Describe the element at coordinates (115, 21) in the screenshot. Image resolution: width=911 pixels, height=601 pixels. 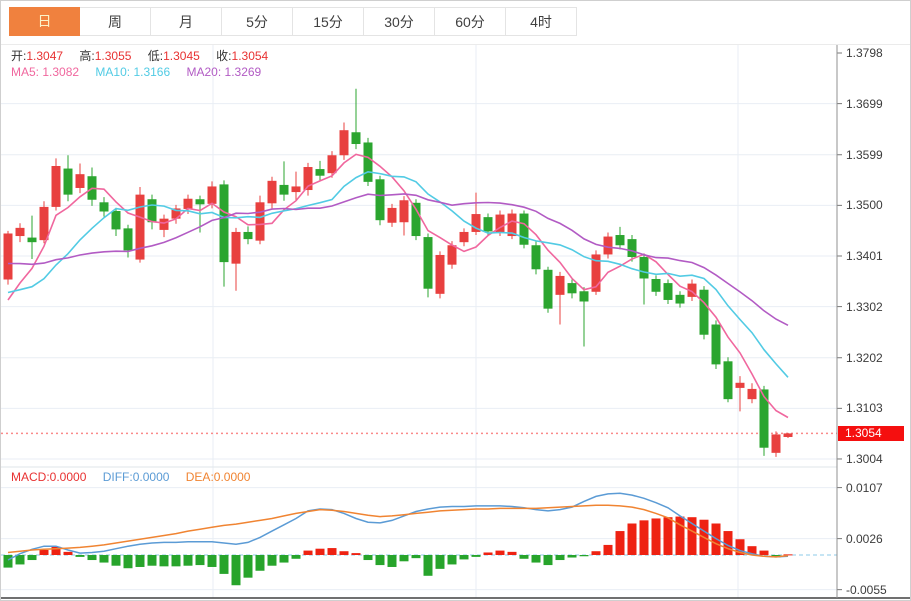
I see `tab-period-1: 周` at that location.